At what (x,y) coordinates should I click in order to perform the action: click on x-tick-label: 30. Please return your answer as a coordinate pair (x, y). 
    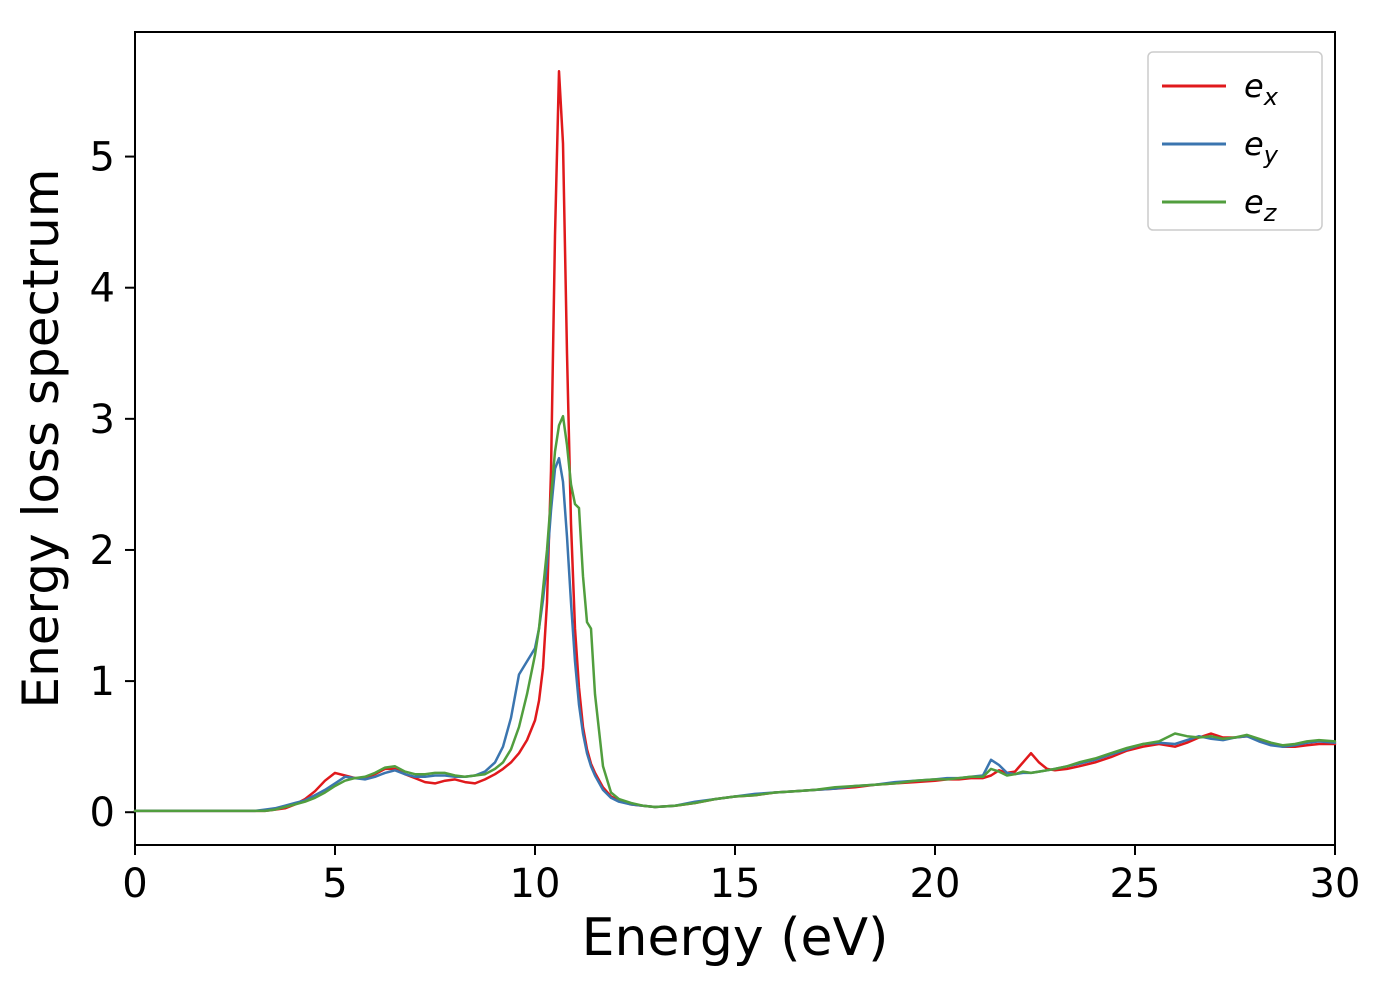
    Looking at the image, I should click on (1335, 884).